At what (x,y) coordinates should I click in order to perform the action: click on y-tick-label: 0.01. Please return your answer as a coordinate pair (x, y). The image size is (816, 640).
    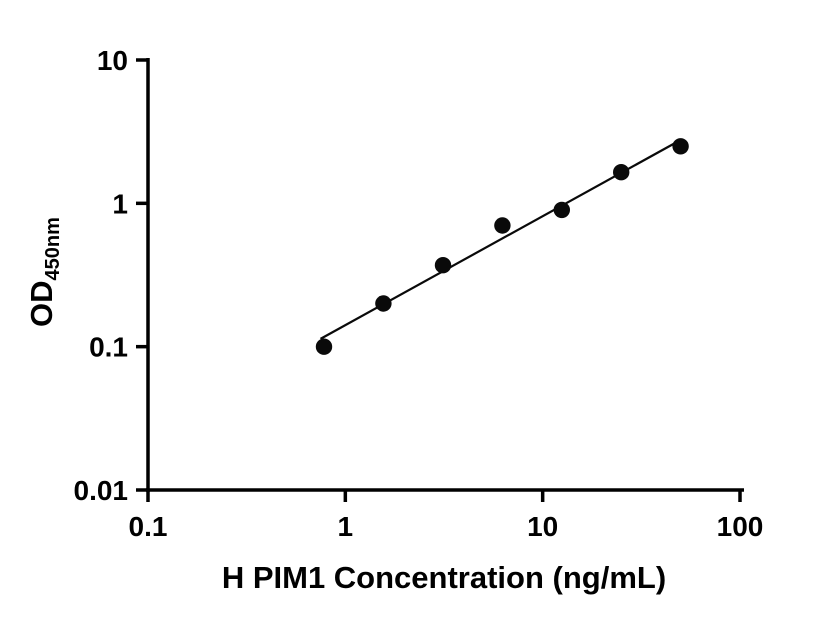
    Looking at the image, I should click on (101, 490).